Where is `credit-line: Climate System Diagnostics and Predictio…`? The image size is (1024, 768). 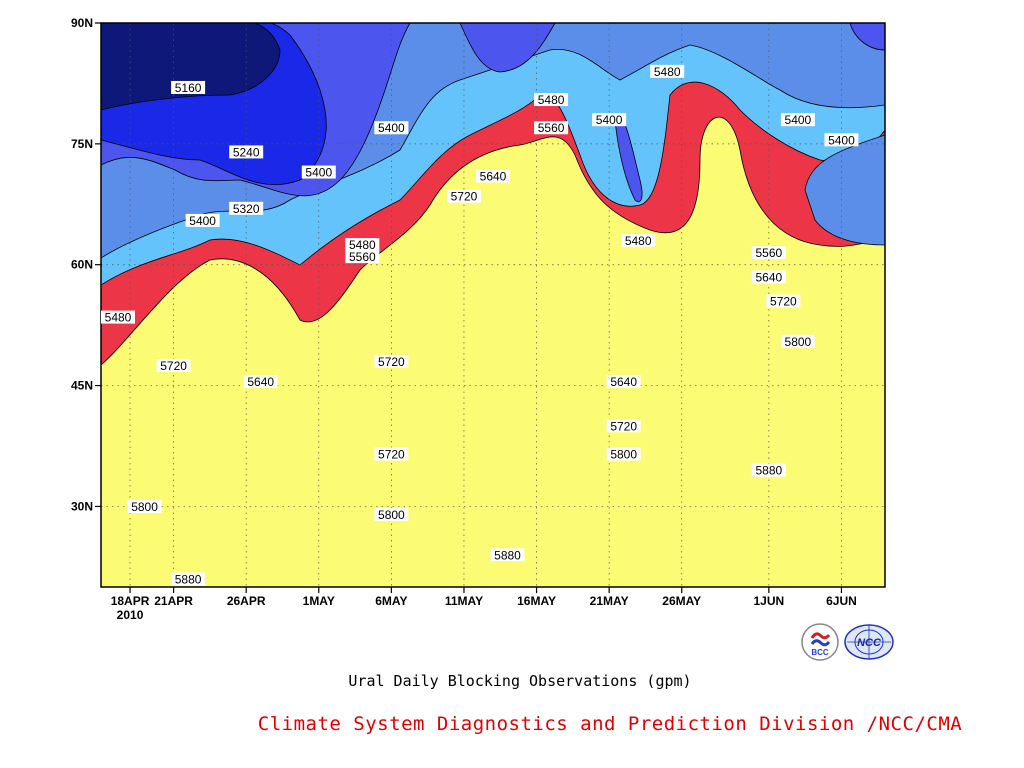 credit-line: Climate System Diagnostics and Predictio… is located at coordinates (610, 724).